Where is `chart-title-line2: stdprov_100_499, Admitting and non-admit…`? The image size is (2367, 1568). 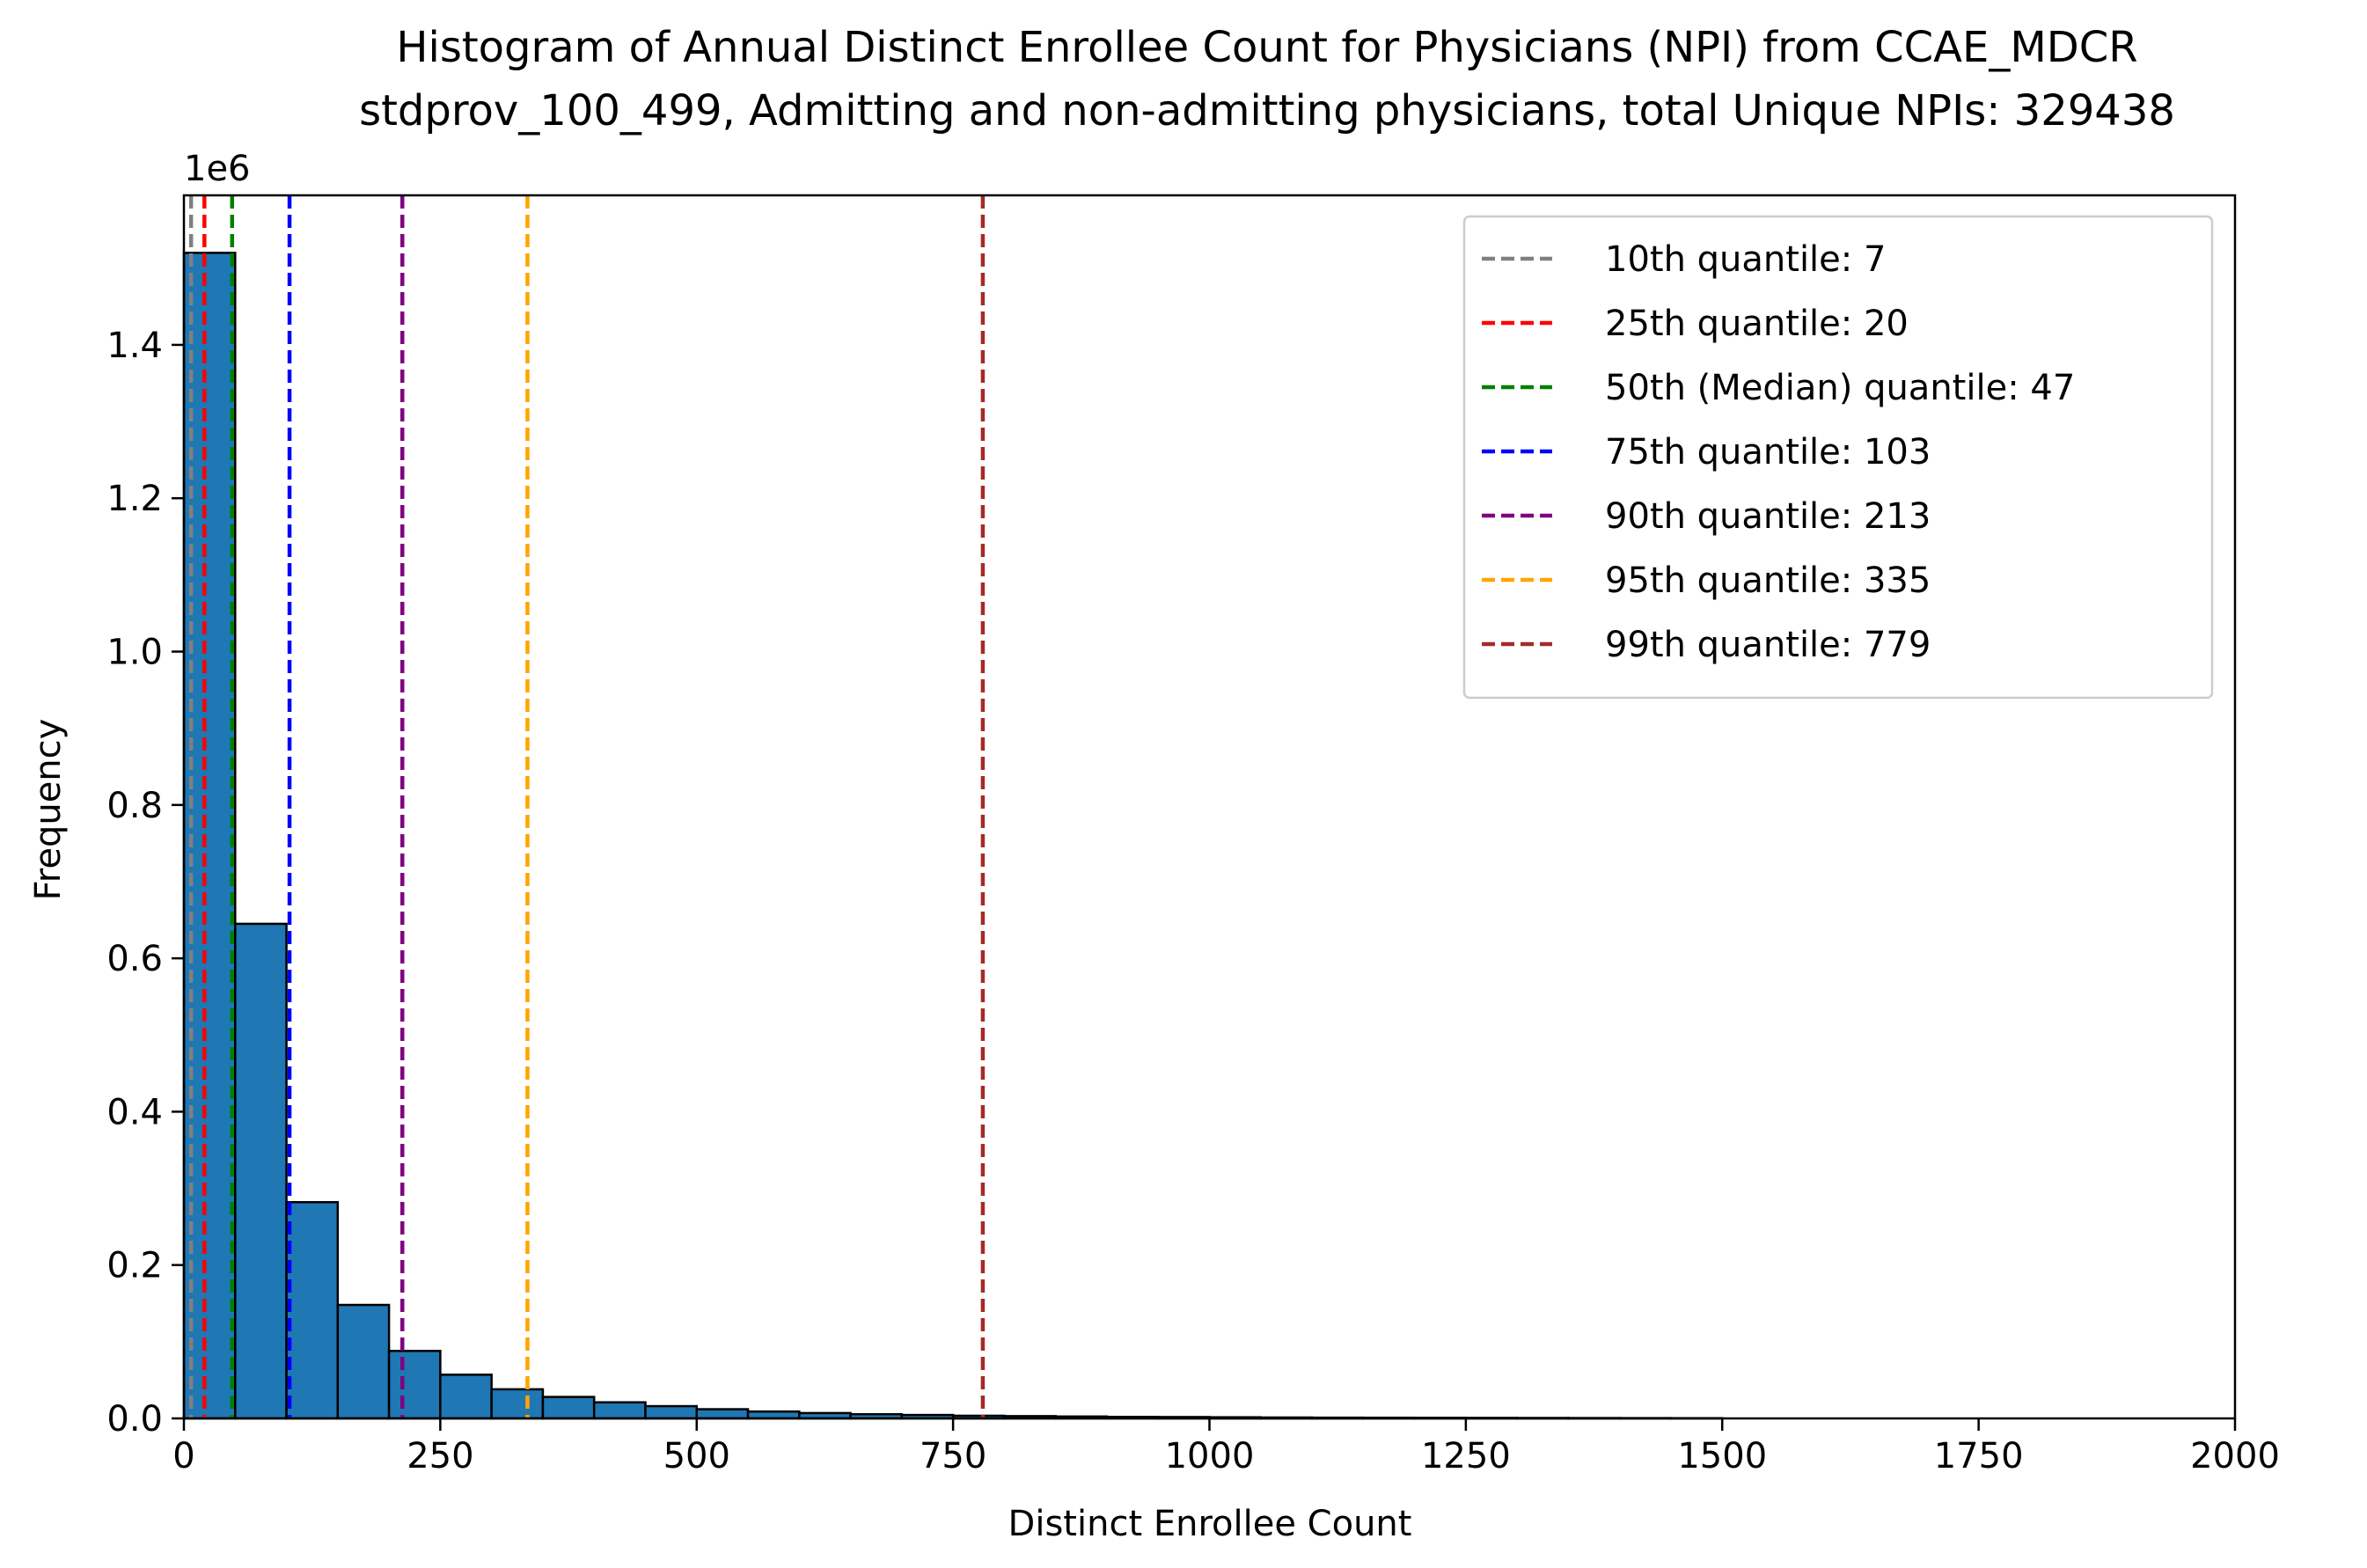 chart-title-line2: stdprov_100_499, Admitting and non-admit… is located at coordinates (1267, 111).